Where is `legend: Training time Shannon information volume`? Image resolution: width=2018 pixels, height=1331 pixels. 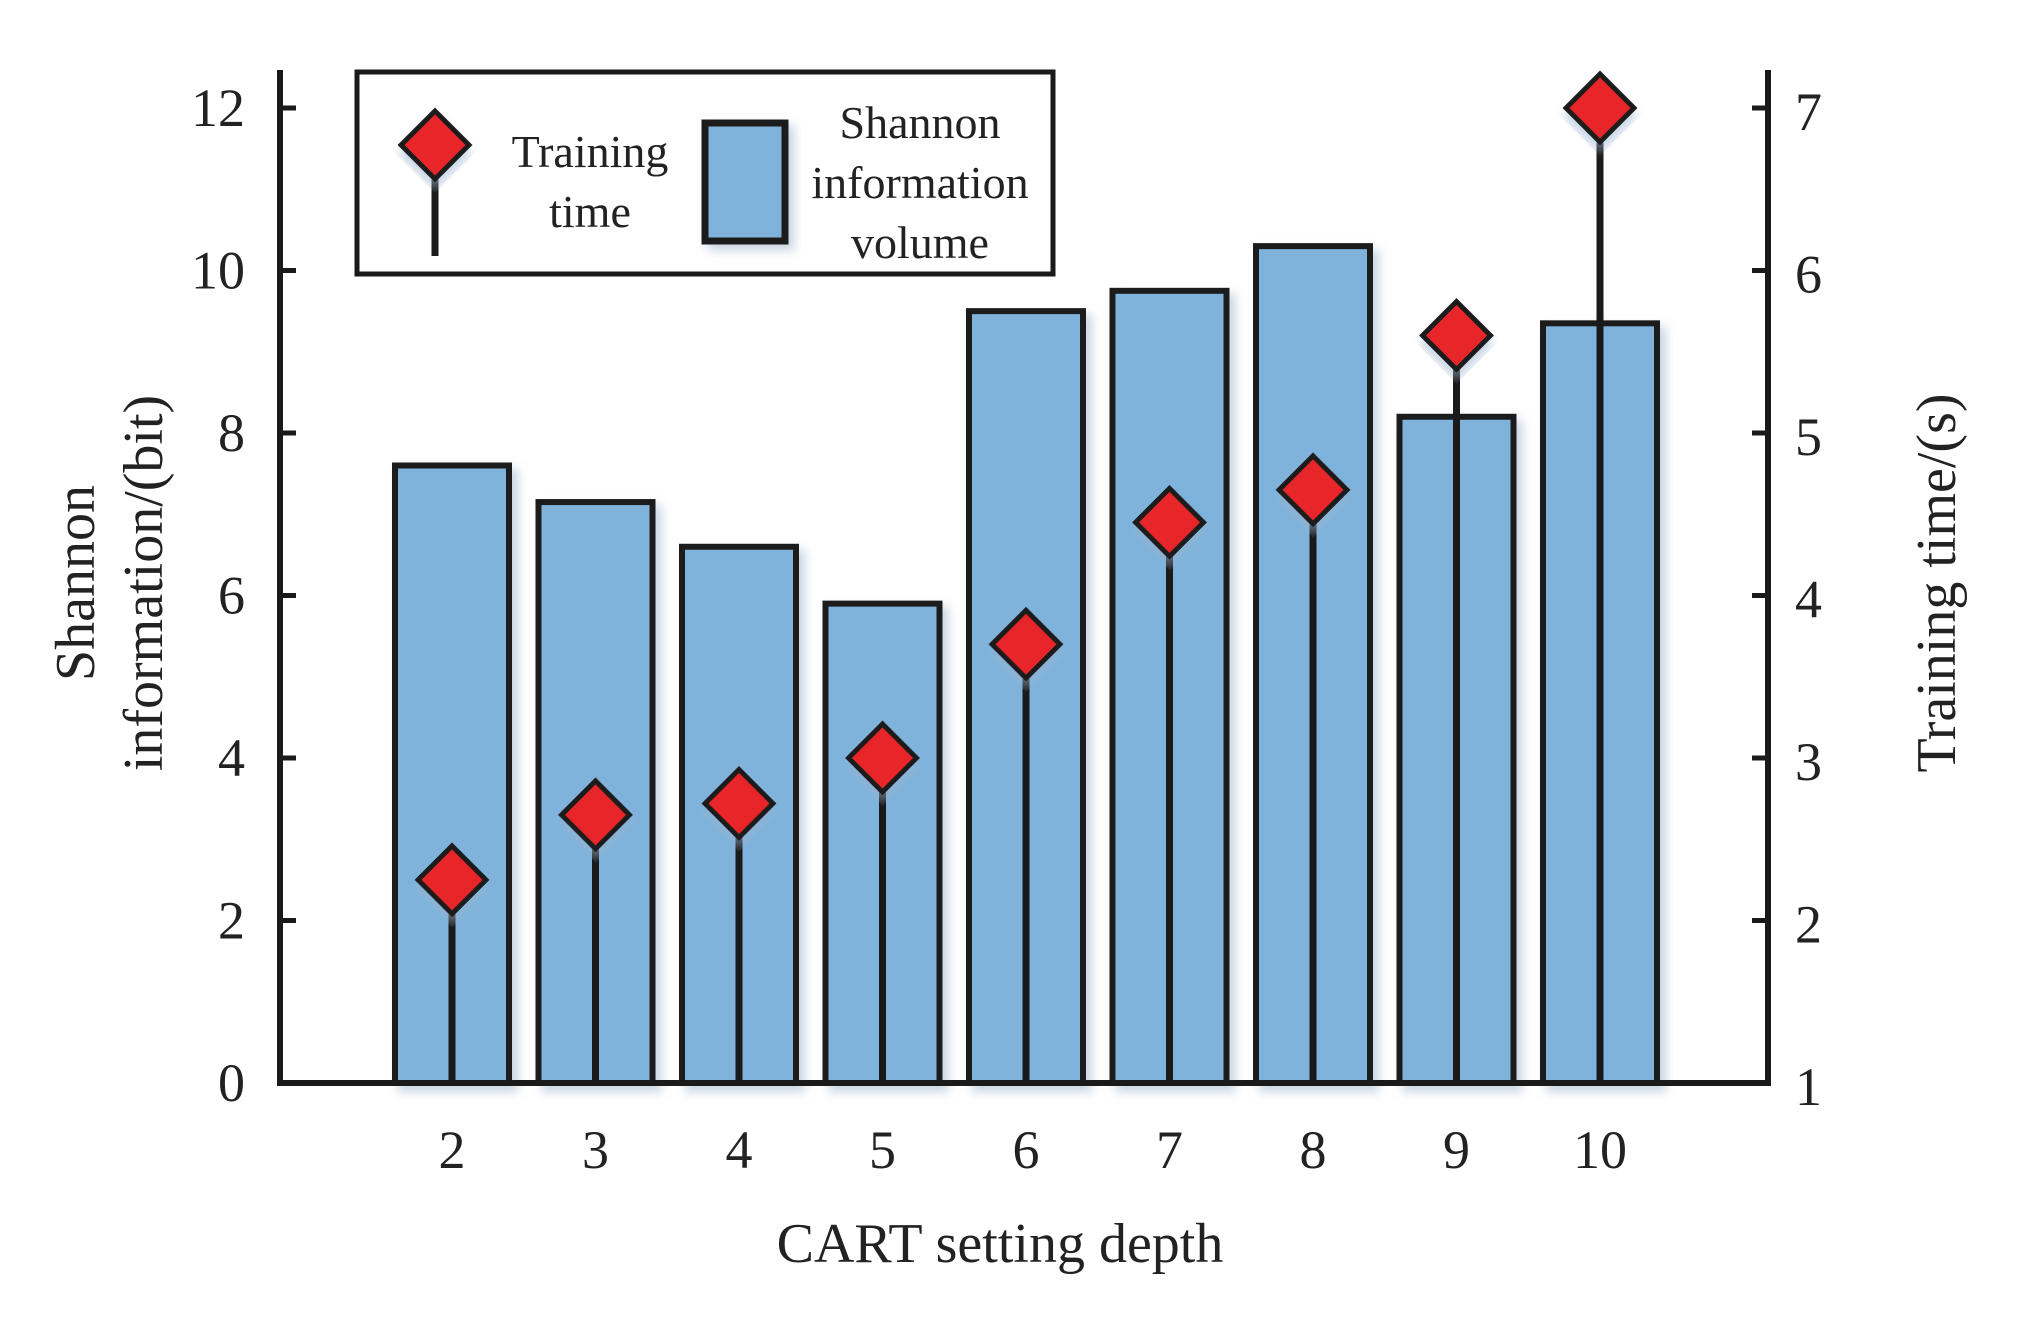 legend: Training time Shannon information volume is located at coordinates (705, 173).